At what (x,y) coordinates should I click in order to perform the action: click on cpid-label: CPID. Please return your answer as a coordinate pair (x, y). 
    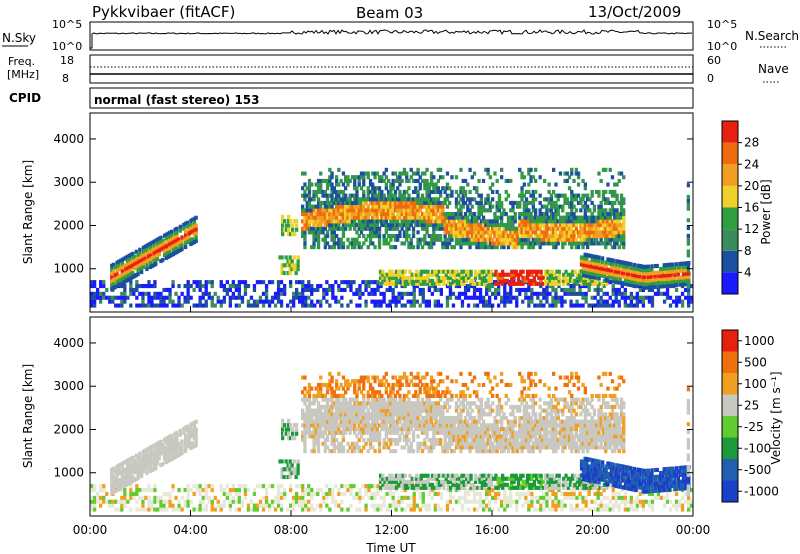
    Looking at the image, I should click on (25, 98).